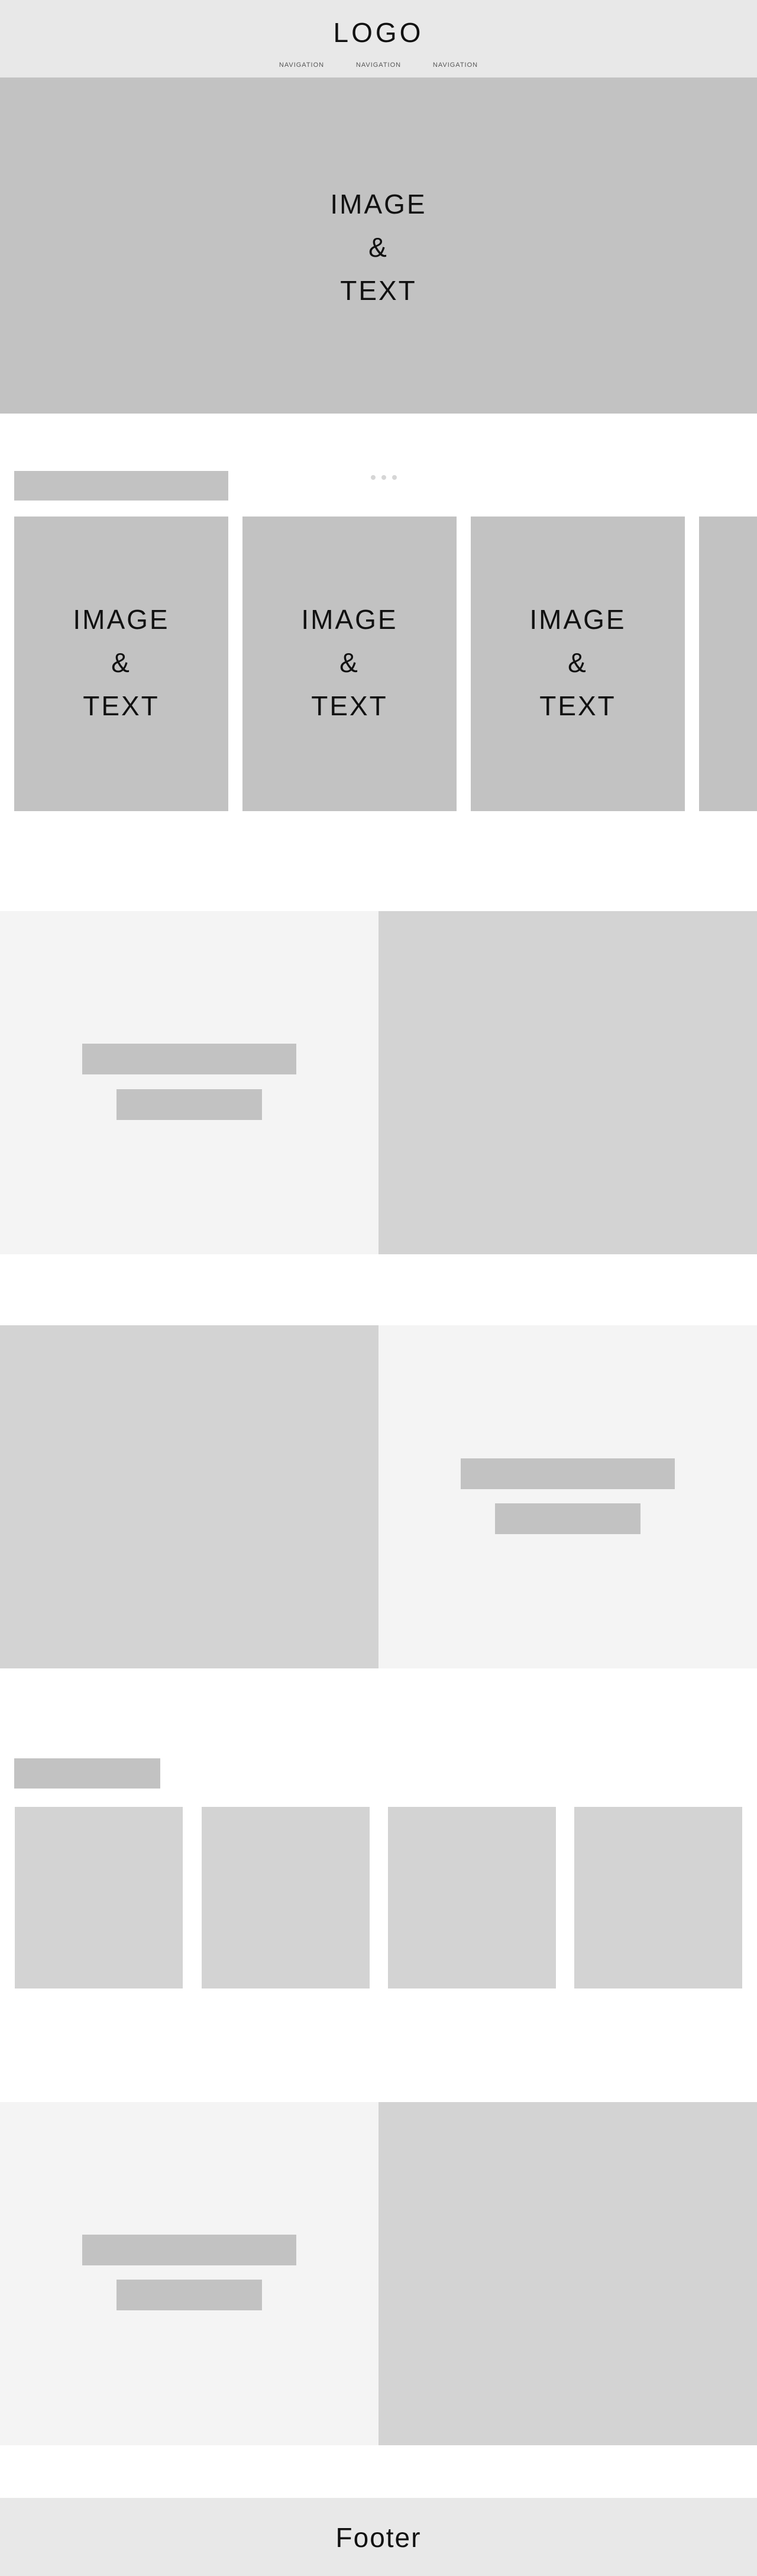 The width and height of the screenshot is (757, 2576). I want to click on carousel-card-2: IMAGE & TEXT, so click(350, 664).